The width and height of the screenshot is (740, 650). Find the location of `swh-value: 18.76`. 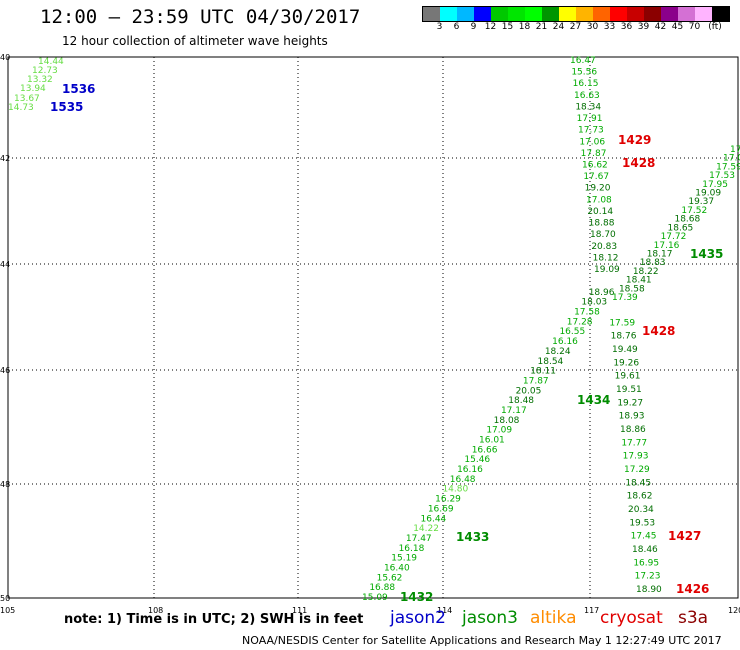

swh-value: 18.76 is located at coordinates (624, 337).